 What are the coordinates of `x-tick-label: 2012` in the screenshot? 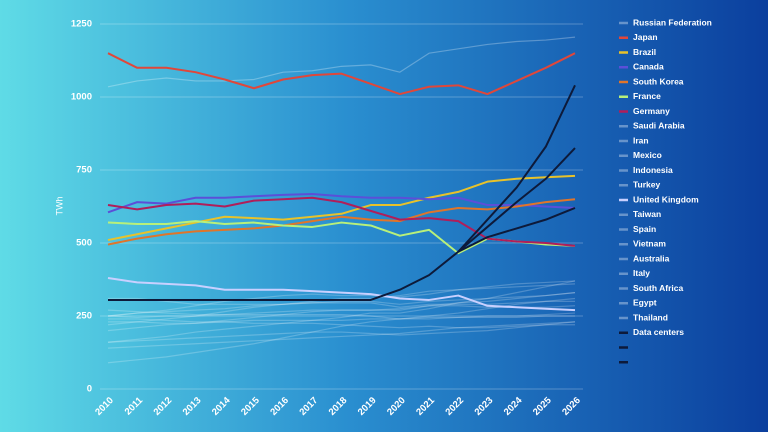 It's located at (163, 406).